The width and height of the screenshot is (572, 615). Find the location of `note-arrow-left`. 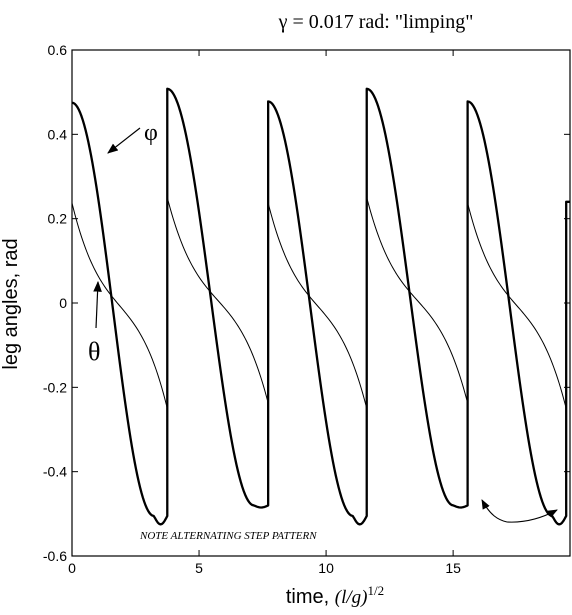

note-arrow-left is located at coordinates (494, 511).